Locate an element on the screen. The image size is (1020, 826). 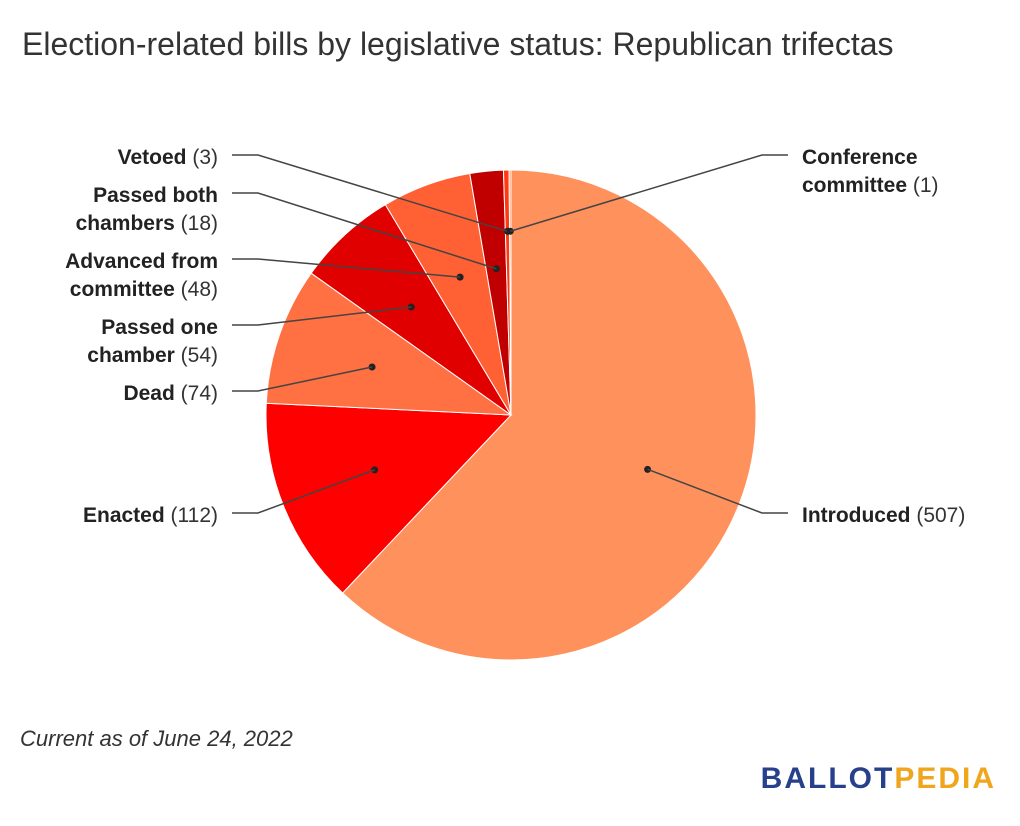
slice-label: Enacted (112) is located at coordinates (150, 515).